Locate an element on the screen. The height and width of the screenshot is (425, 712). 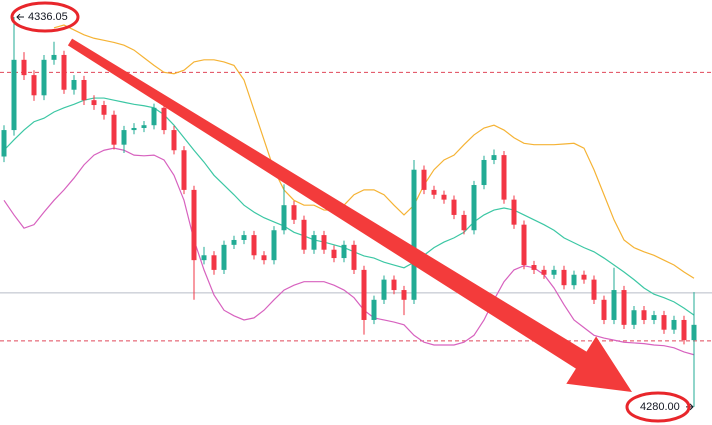
high-price-label: 4336.05 is located at coordinates (48, 17).